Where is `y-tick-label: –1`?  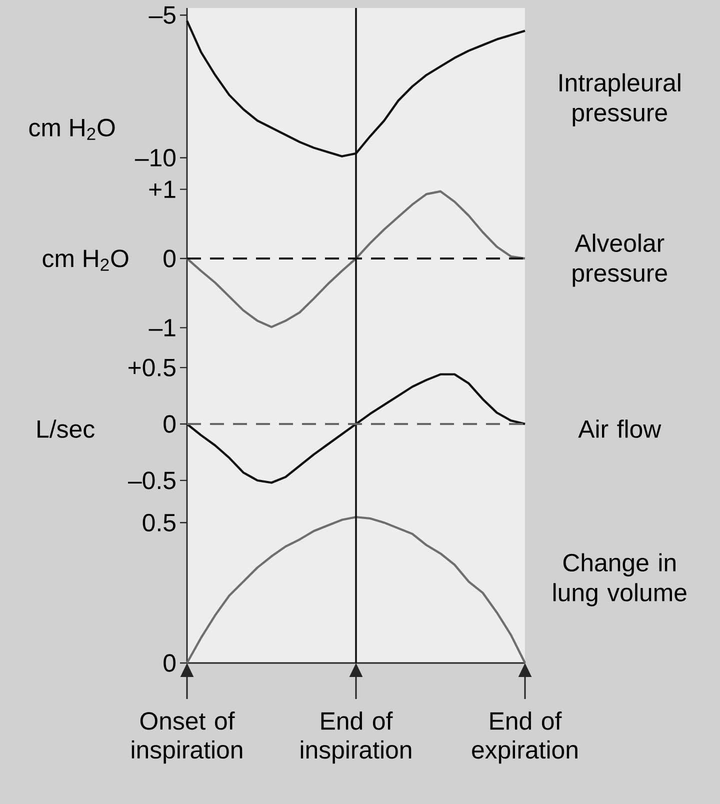
y-tick-label: –1 is located at coordinates (162, 327).